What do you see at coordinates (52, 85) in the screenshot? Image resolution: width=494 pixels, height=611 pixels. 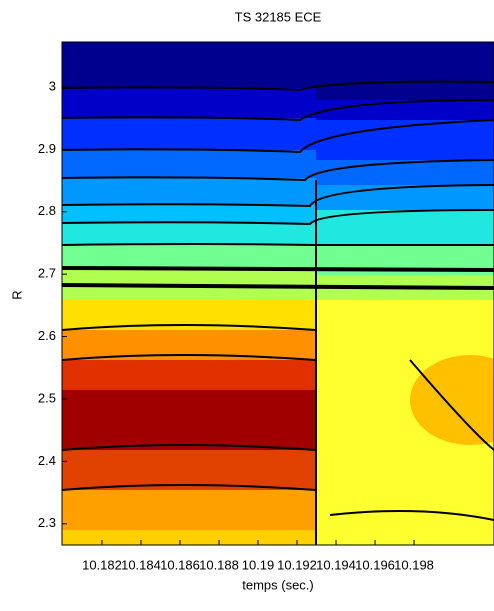 I see `y-tick-label: 3` at bounding box center [52, 85].